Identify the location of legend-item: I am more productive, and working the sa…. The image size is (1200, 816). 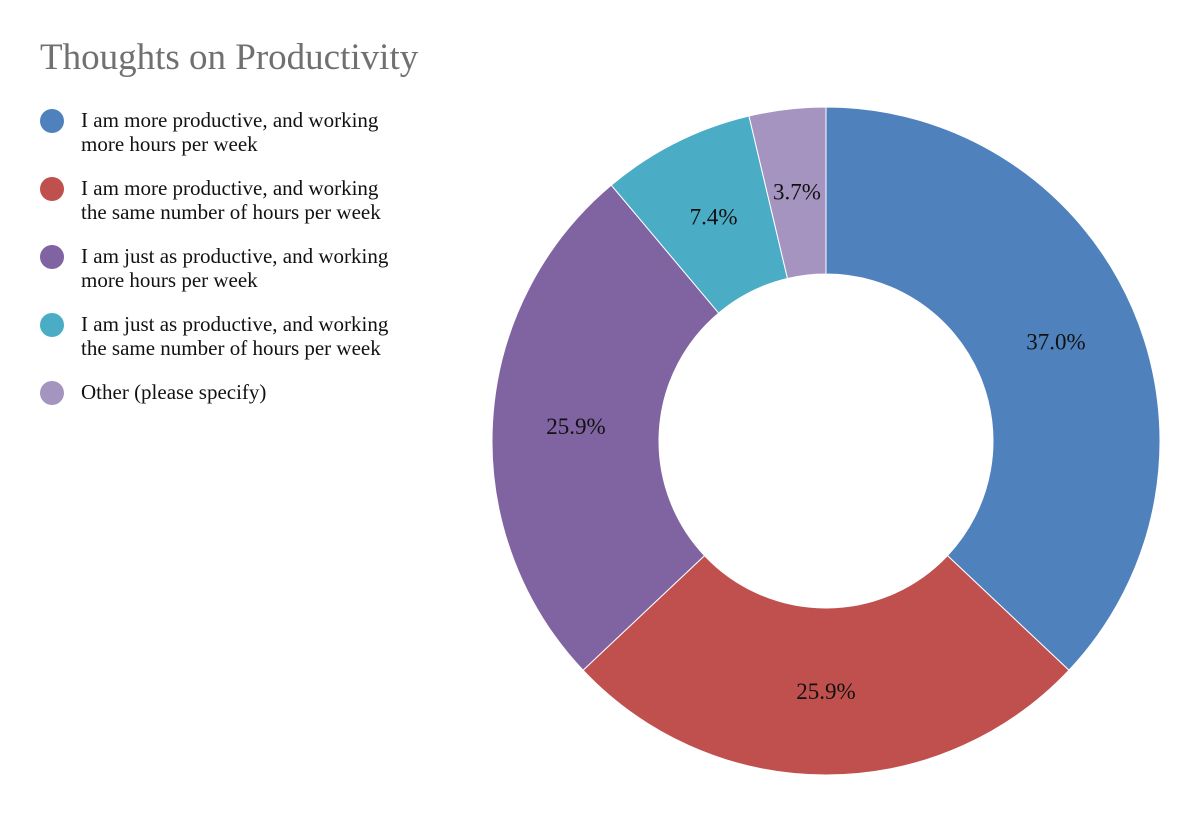
(250, 210).